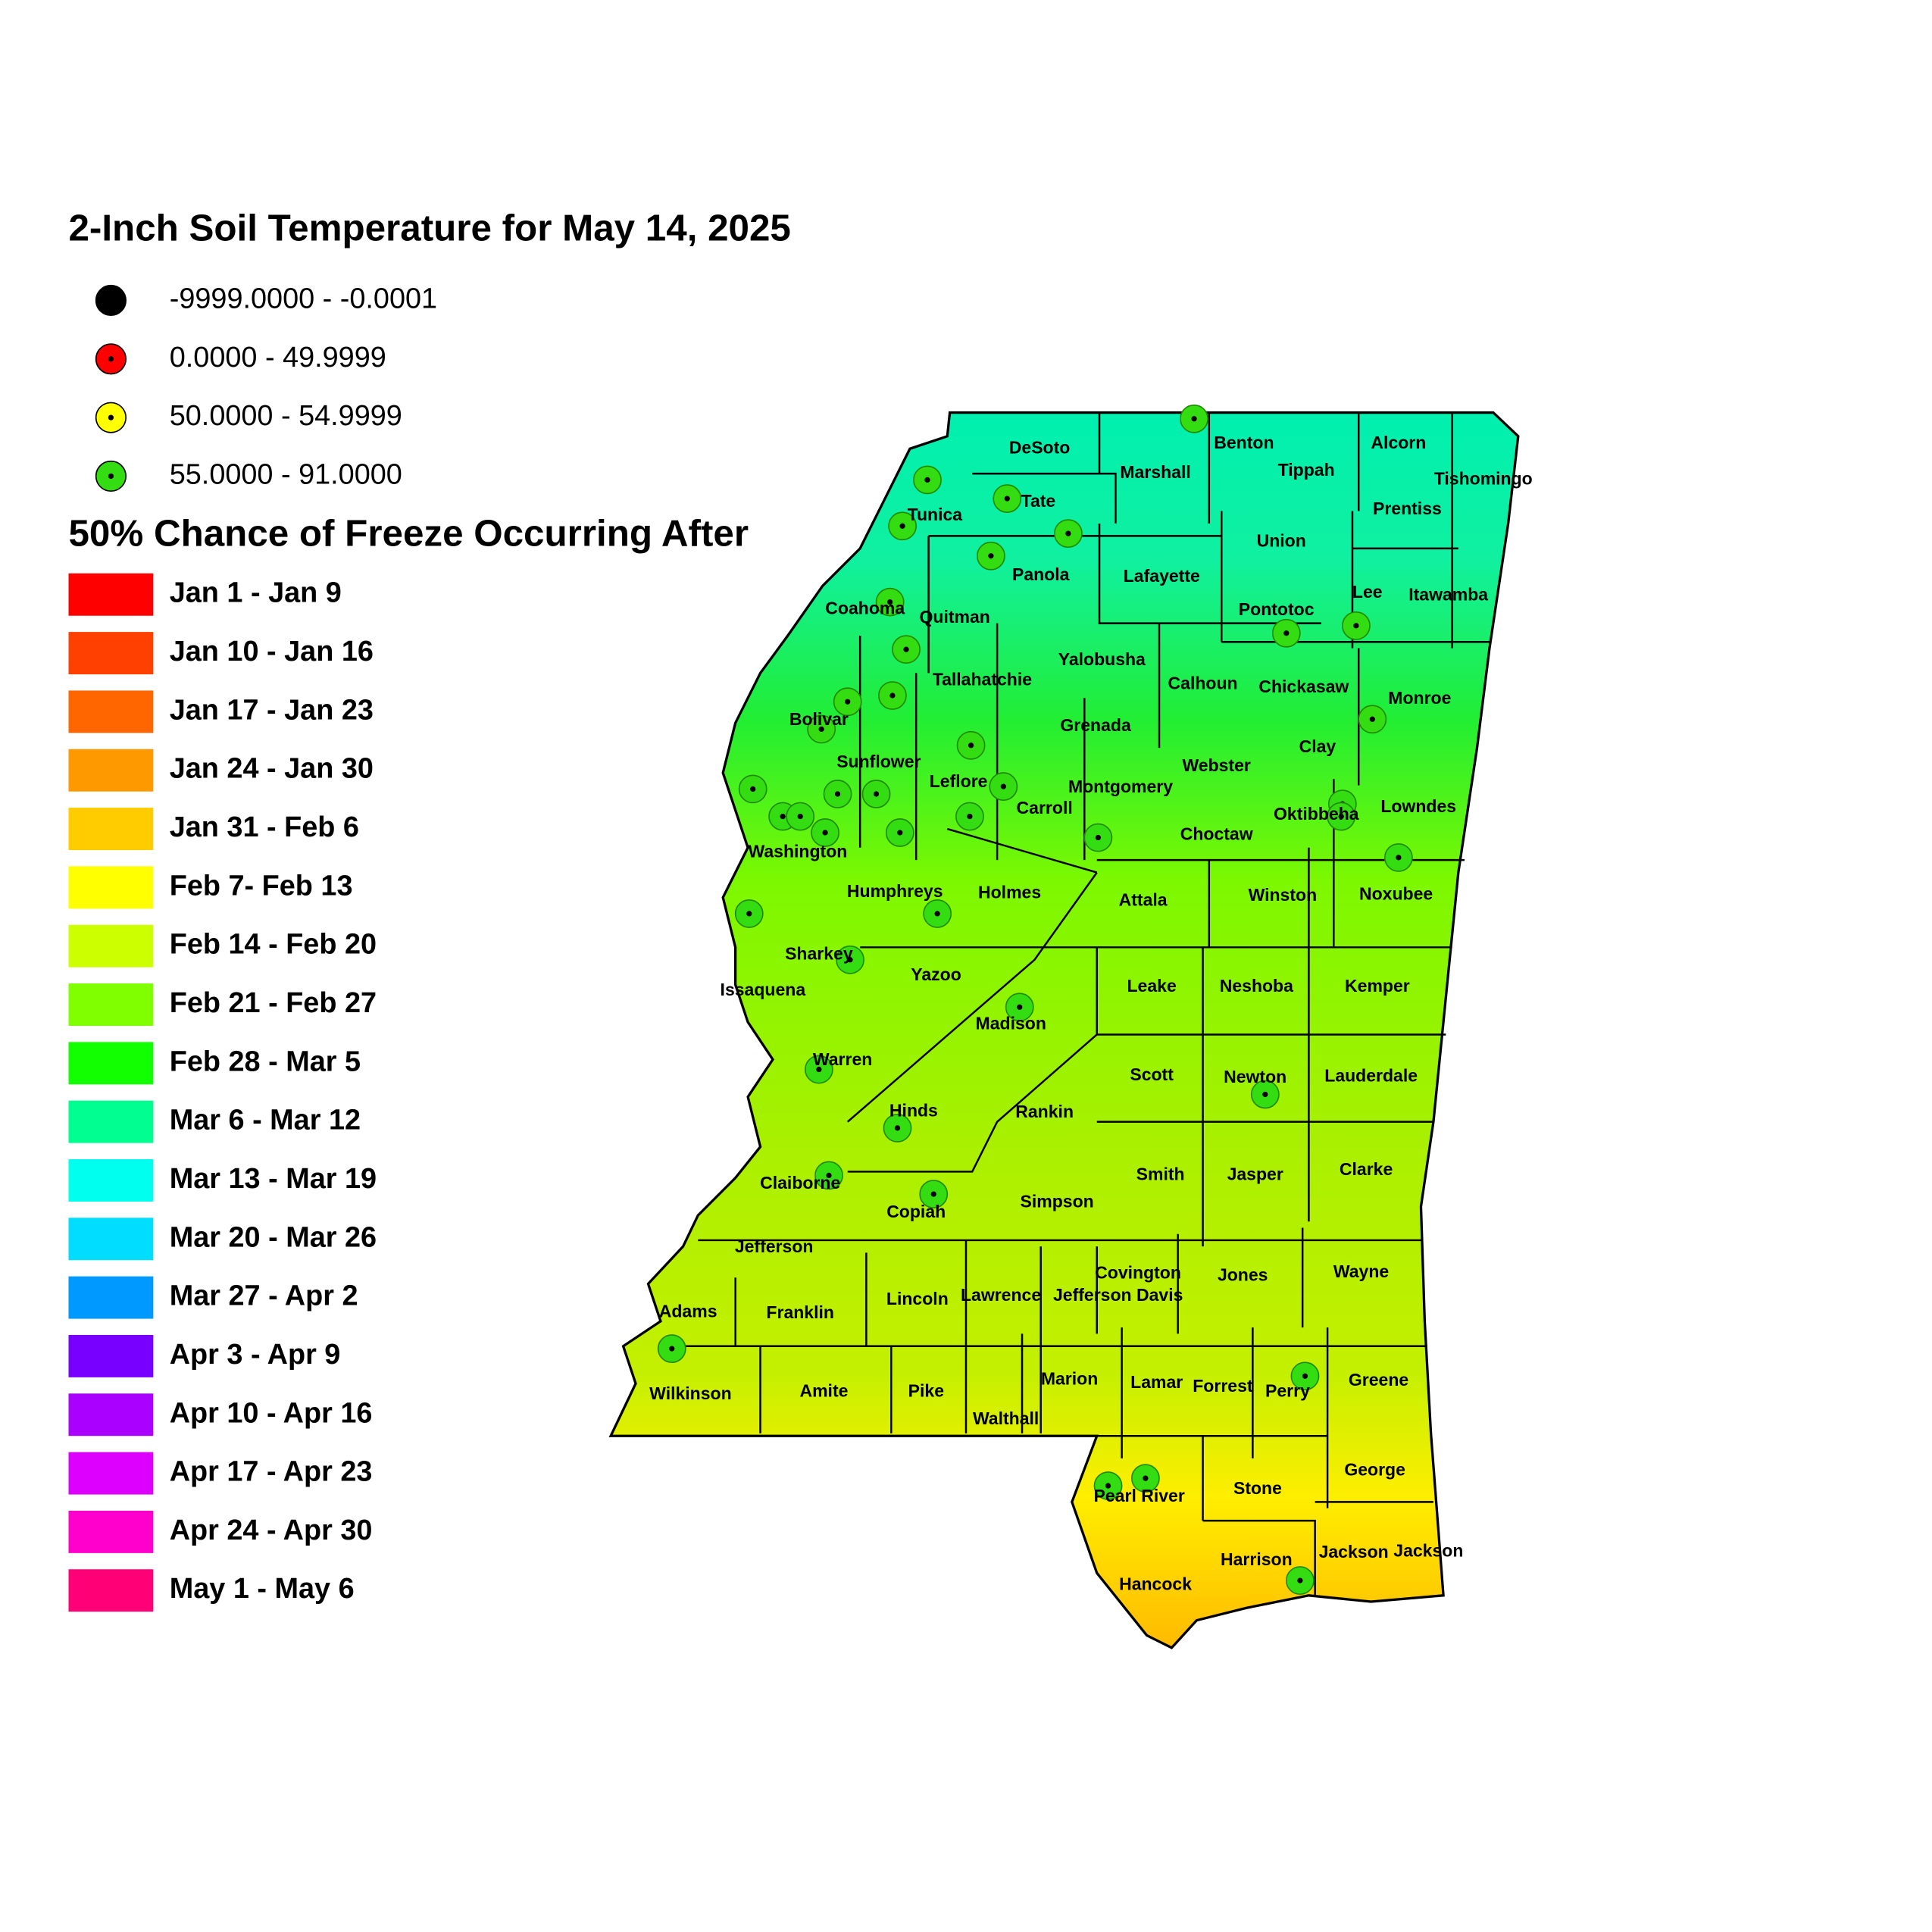 The width and height of the screenshot is (1932, 1932). Describe the element at coordinates (1118, 1295) in the screenshot. I see `county-label: Jefferson Davis` at that location.